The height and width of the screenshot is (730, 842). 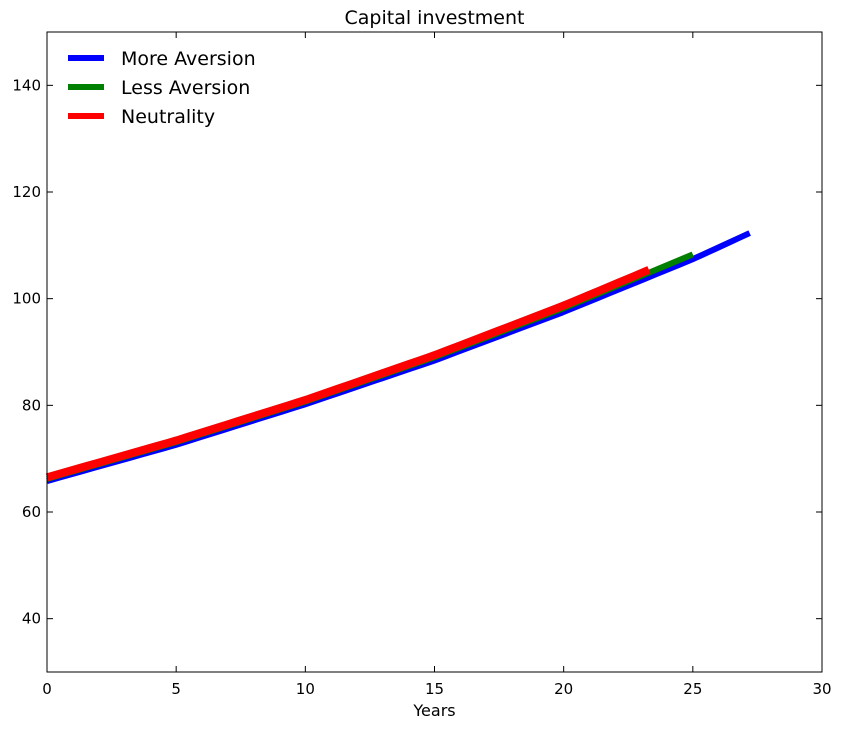 I want to click on legend-entry: Neutrality, so click(x=141, y=117).